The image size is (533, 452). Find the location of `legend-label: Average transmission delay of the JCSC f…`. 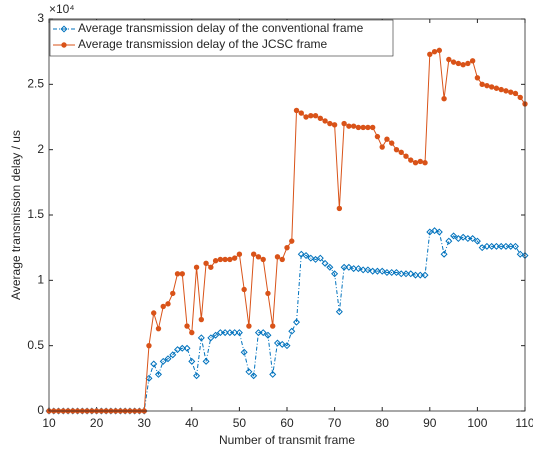

legend-label: Average transmission delay of the JCSC f… is located at coordinates (203, 44).